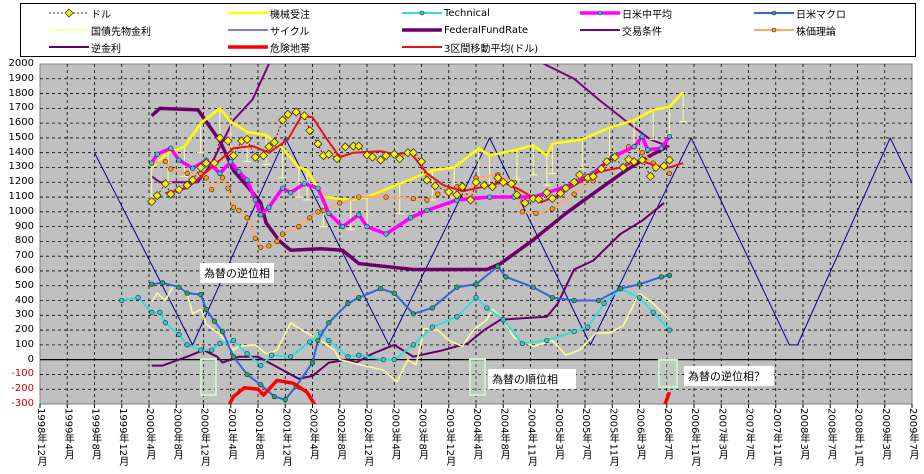 Image resolution: width=924 pixels, height=474 pixels. I want to click on x-tick-label: 2005年3月, so click(558, 434).